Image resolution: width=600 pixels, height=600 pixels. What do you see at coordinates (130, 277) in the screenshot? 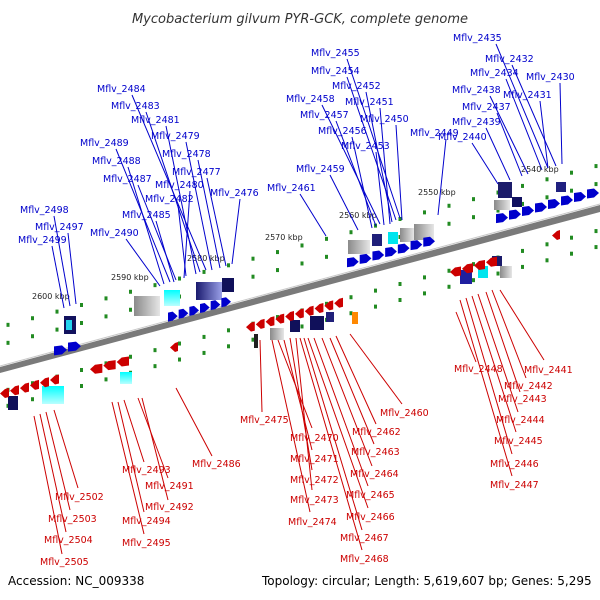
I see `tick-label-2590: 2590 kbp` at bounding box center [130, 277].